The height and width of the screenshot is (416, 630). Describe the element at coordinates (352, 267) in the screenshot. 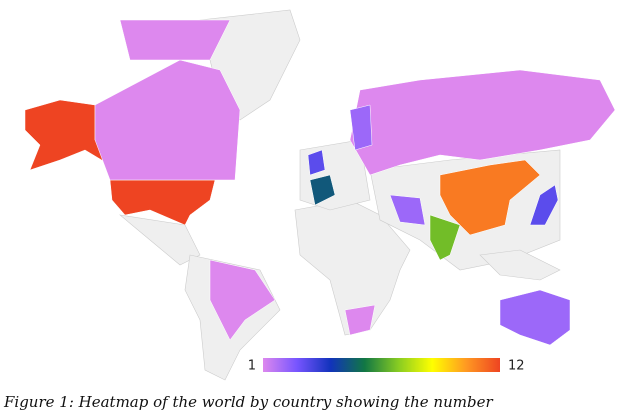

I see `africa` at that location.